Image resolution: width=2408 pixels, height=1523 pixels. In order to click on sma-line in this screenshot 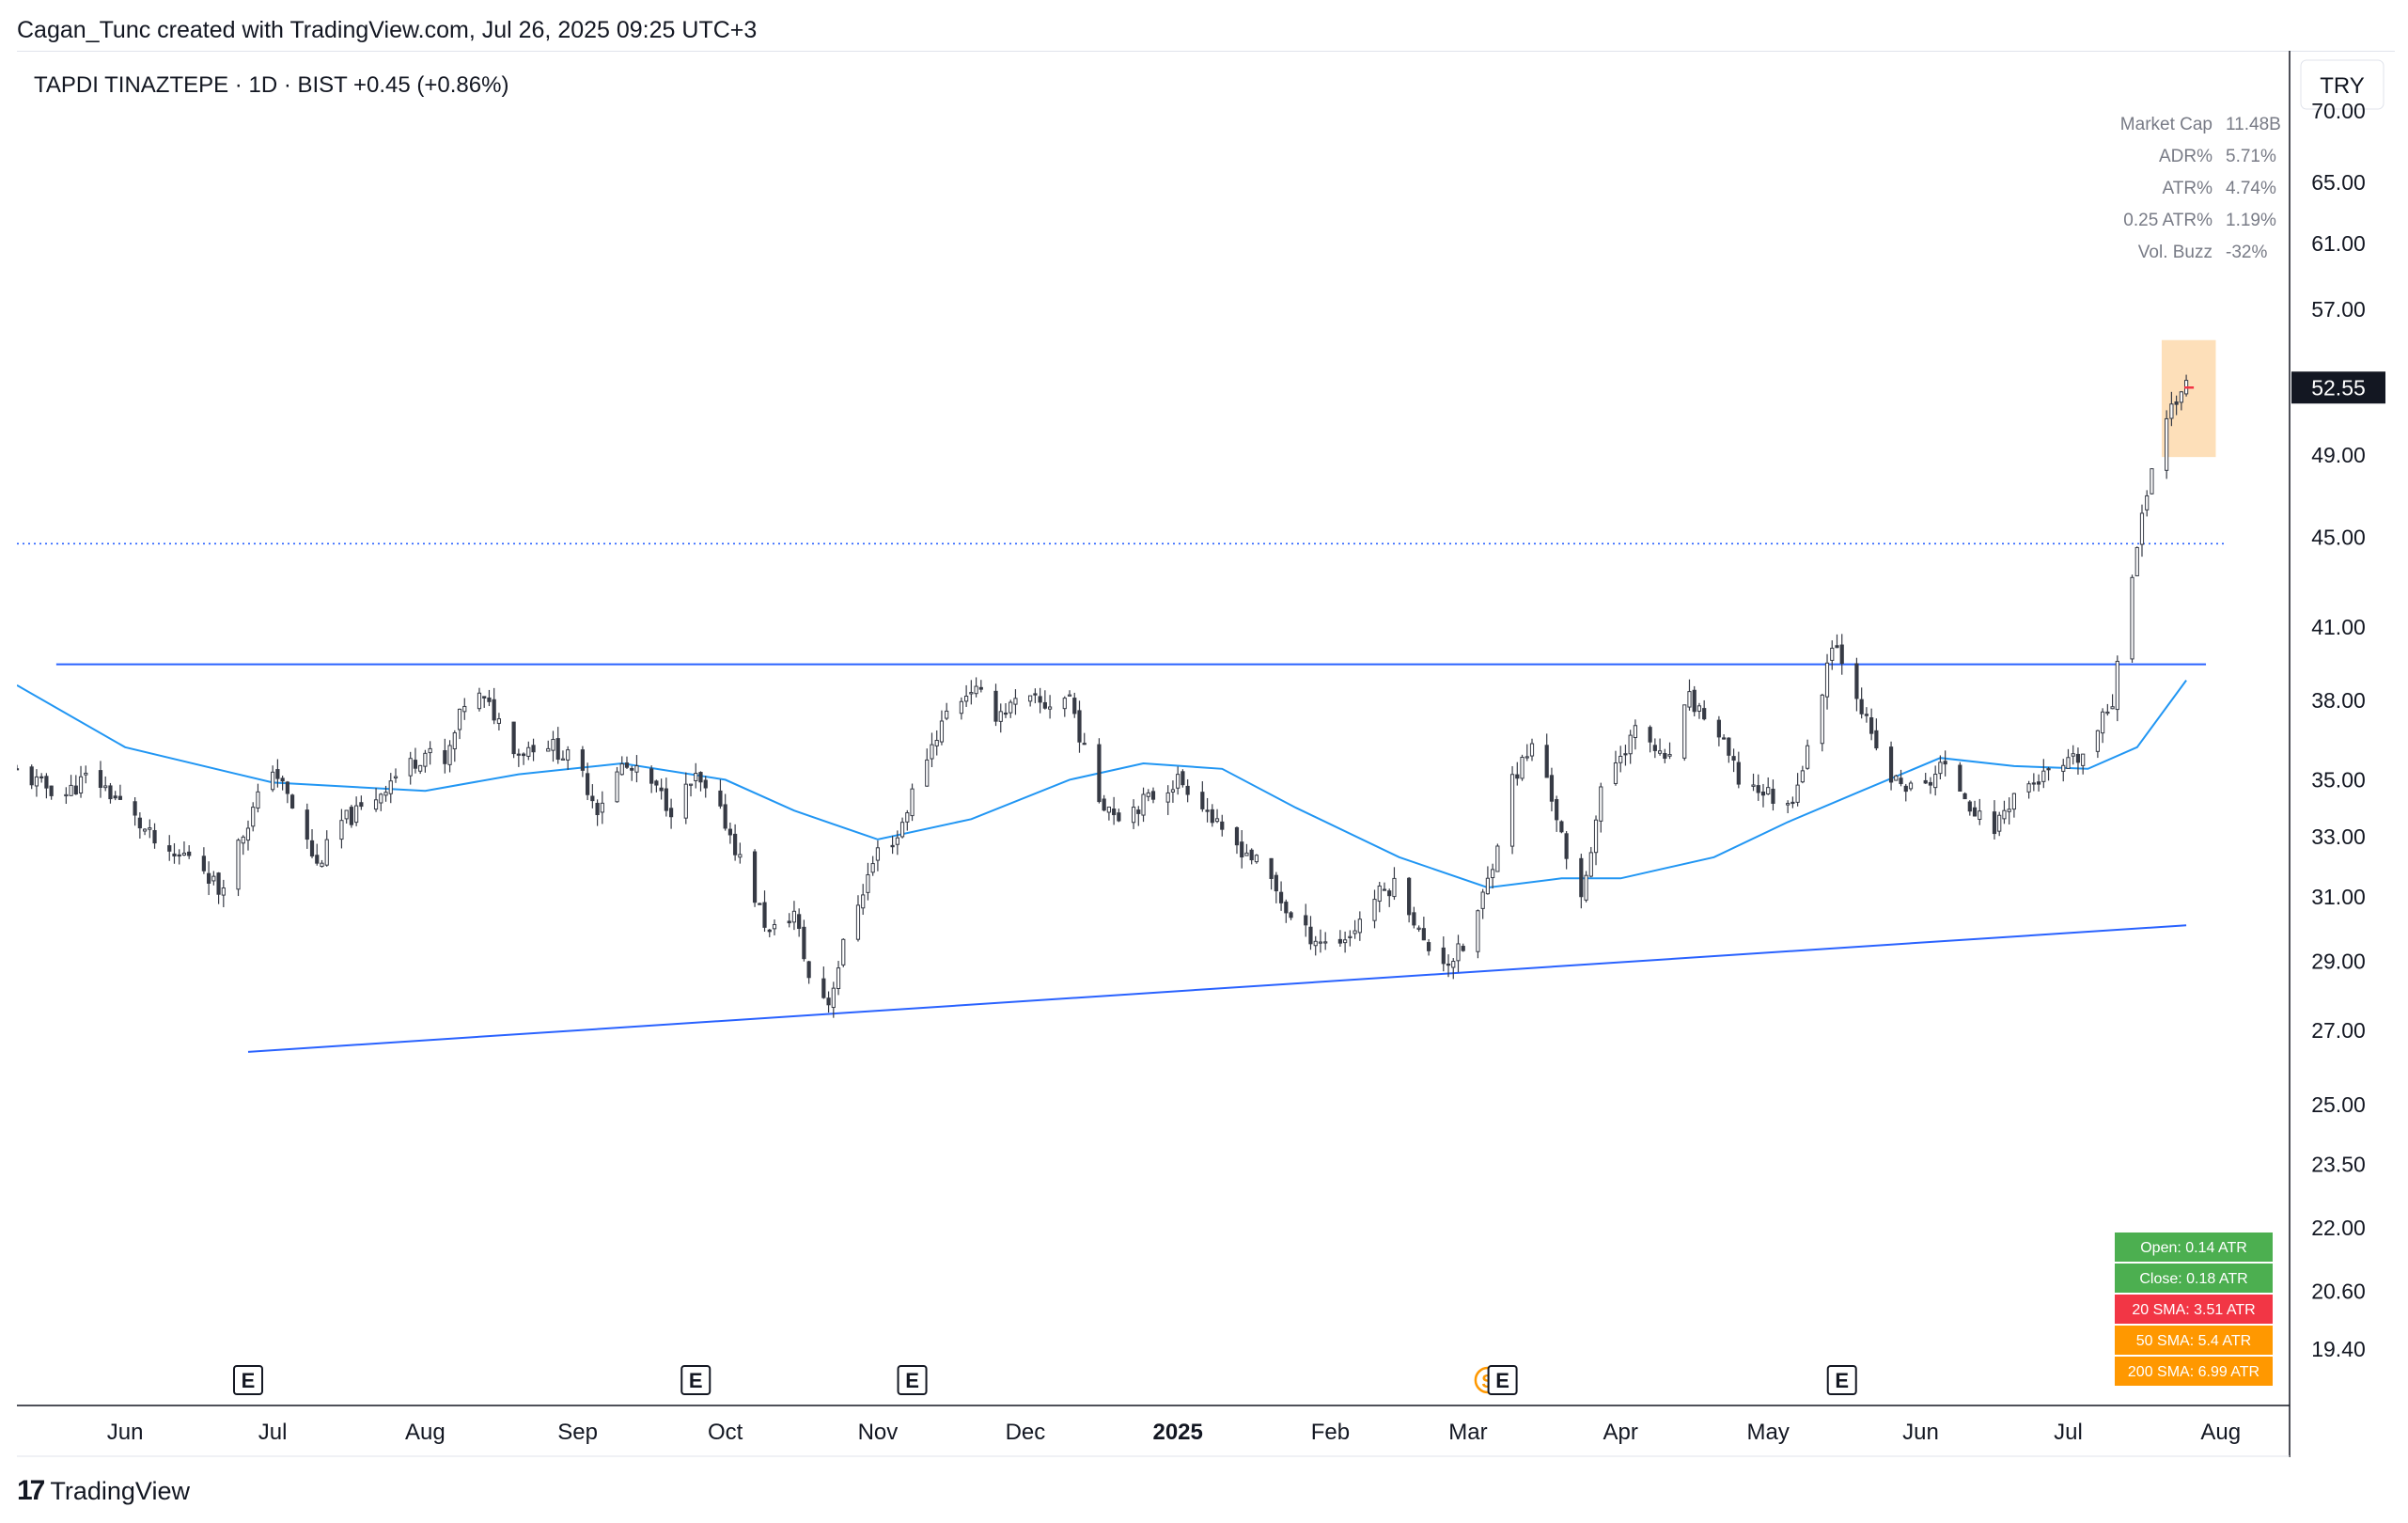, I will do `click(1102, 784)`.